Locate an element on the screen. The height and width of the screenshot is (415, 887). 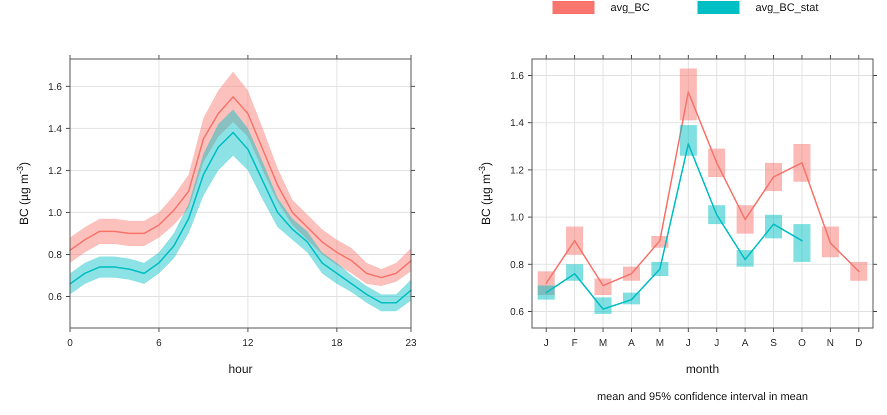
x-tick-label: F is located at coordinates (575, 343).